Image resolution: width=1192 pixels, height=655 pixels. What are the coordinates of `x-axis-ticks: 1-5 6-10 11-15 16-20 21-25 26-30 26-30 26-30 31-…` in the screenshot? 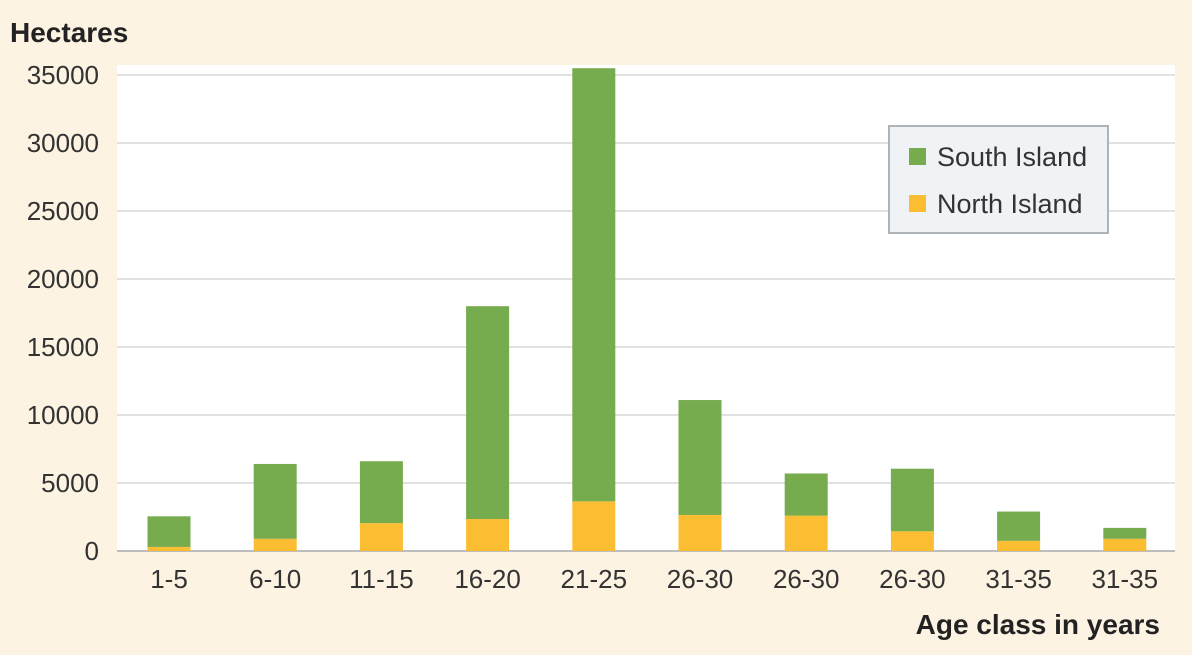 It's located at (654, 579).